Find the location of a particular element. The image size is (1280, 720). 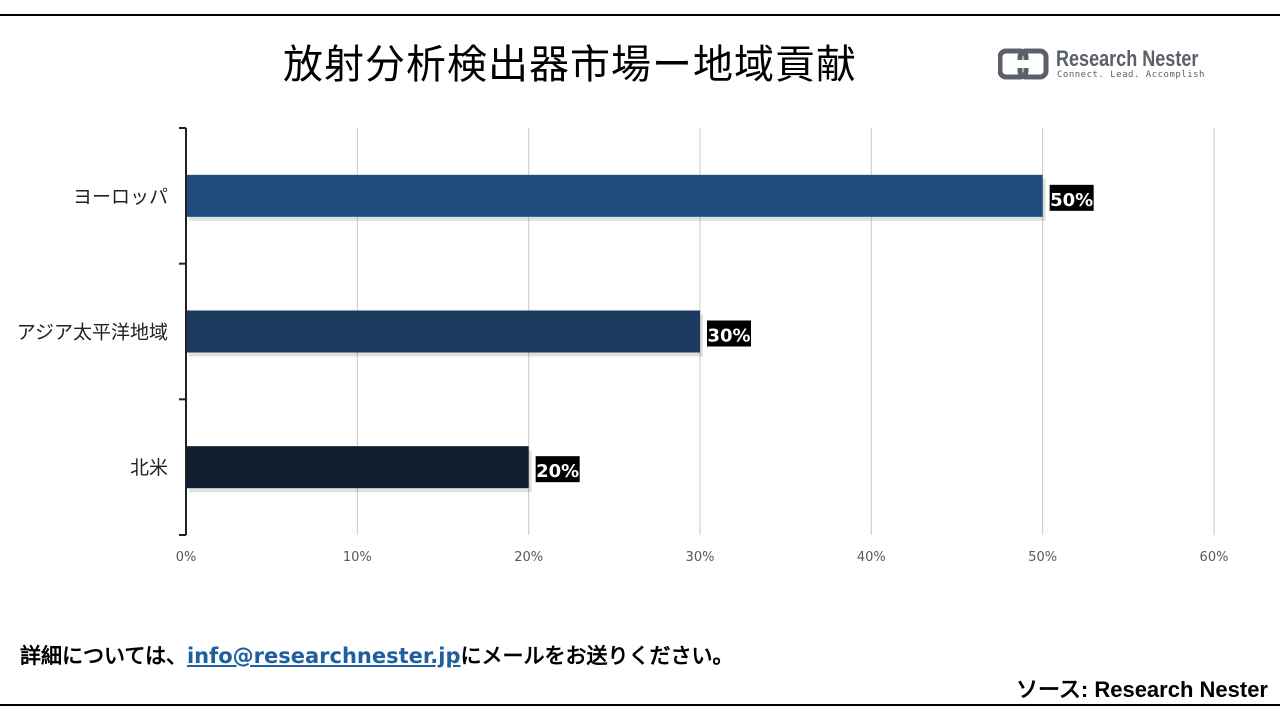

category-label: ヨーロッパ is located at coordinates (120, 197).